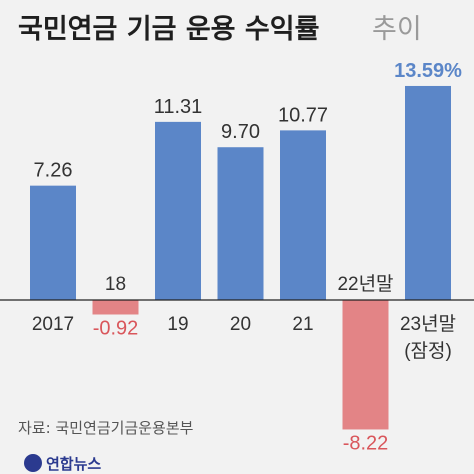 The image size is (474, 474). Describe the element at coordinates (33, 463) in the screenshot. I see `logo-mark` at that location.